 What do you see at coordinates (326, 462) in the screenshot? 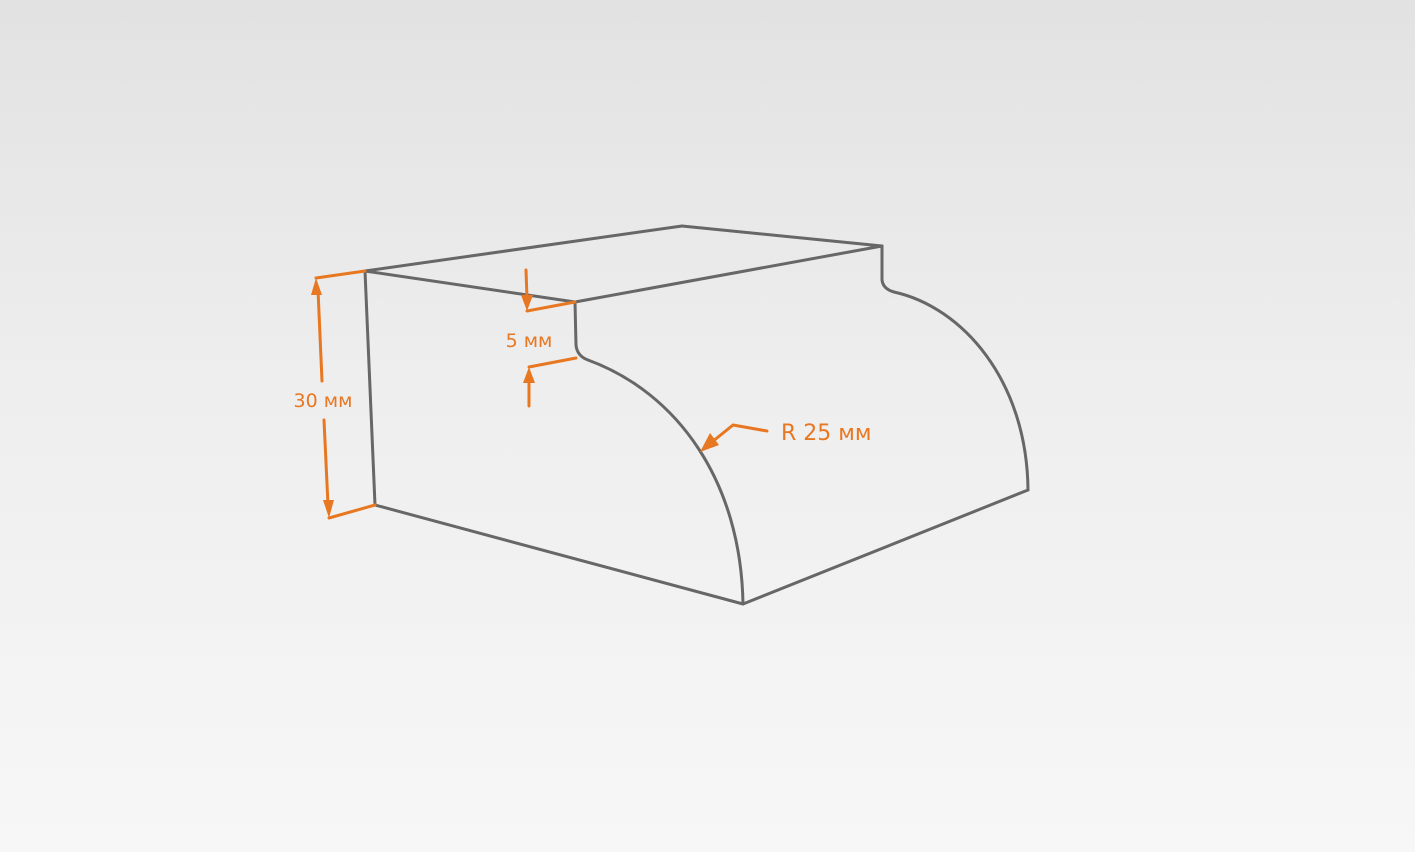
I see `height-dimension-line-lower` at bounding box center [326, 462].